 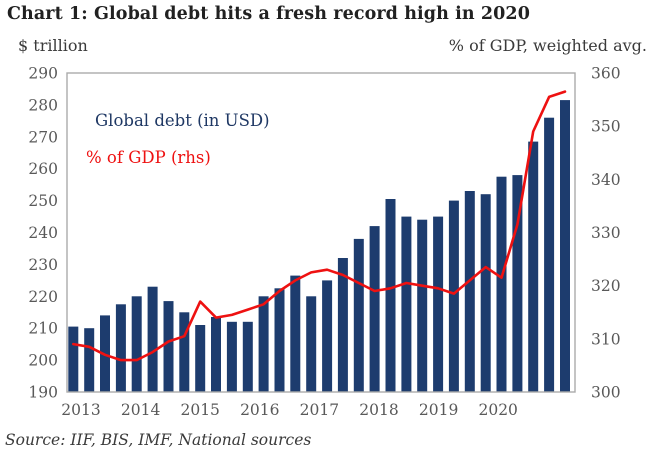 What do you see at coordinates (141, 410) in the screenshot?
I see `year-label: 2014` at bounding box center [141, 410].